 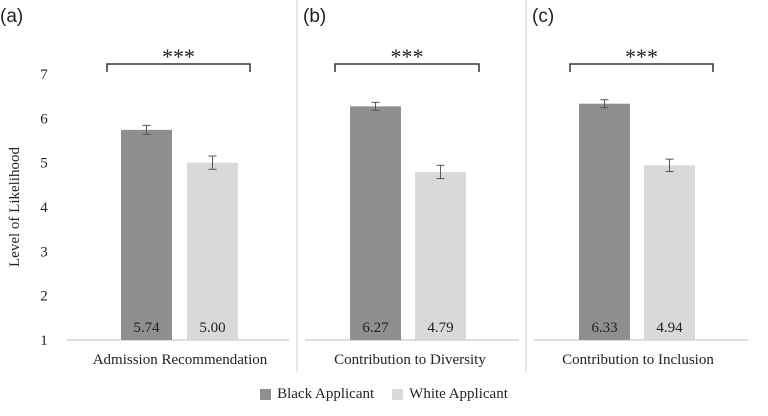 I want to click on legend-label-white: White Applicant, so click(x=458, y=393).